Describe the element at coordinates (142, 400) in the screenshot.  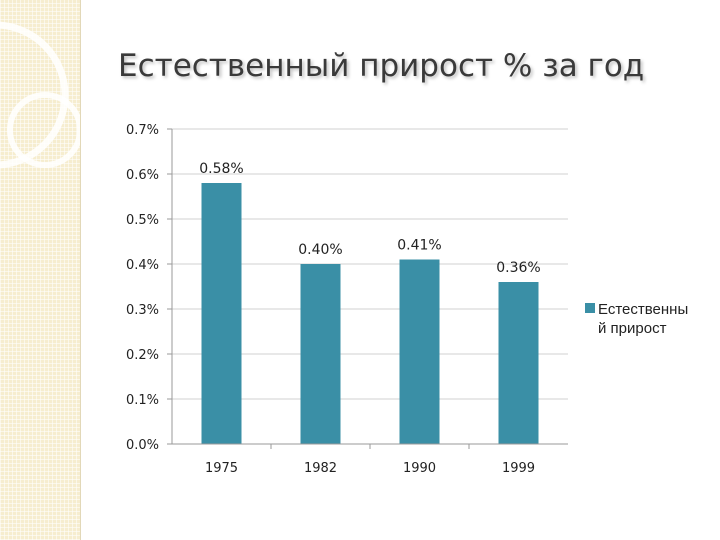
I see `y-tick-label: 0.1%` at that location.